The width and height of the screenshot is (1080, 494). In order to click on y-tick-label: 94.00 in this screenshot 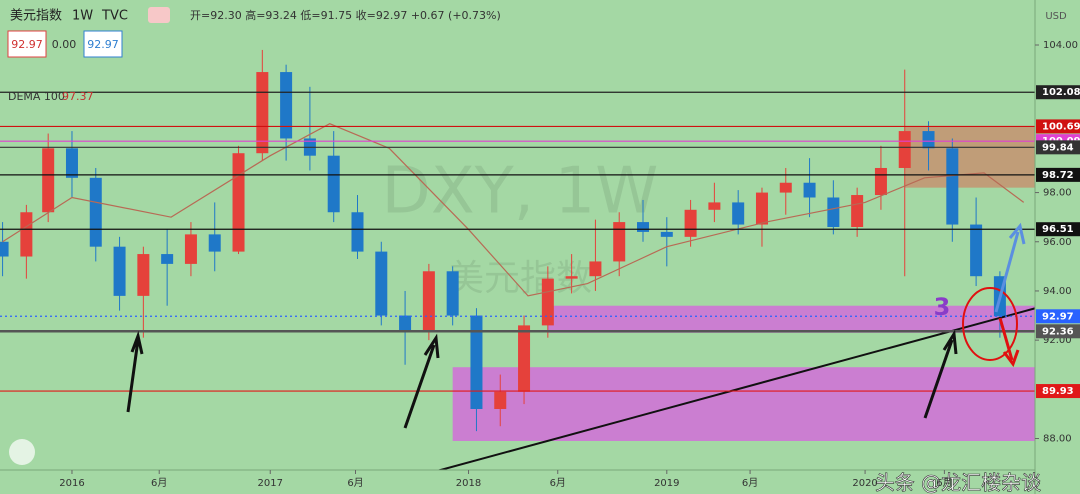, I will do `click(1057, 291)`.